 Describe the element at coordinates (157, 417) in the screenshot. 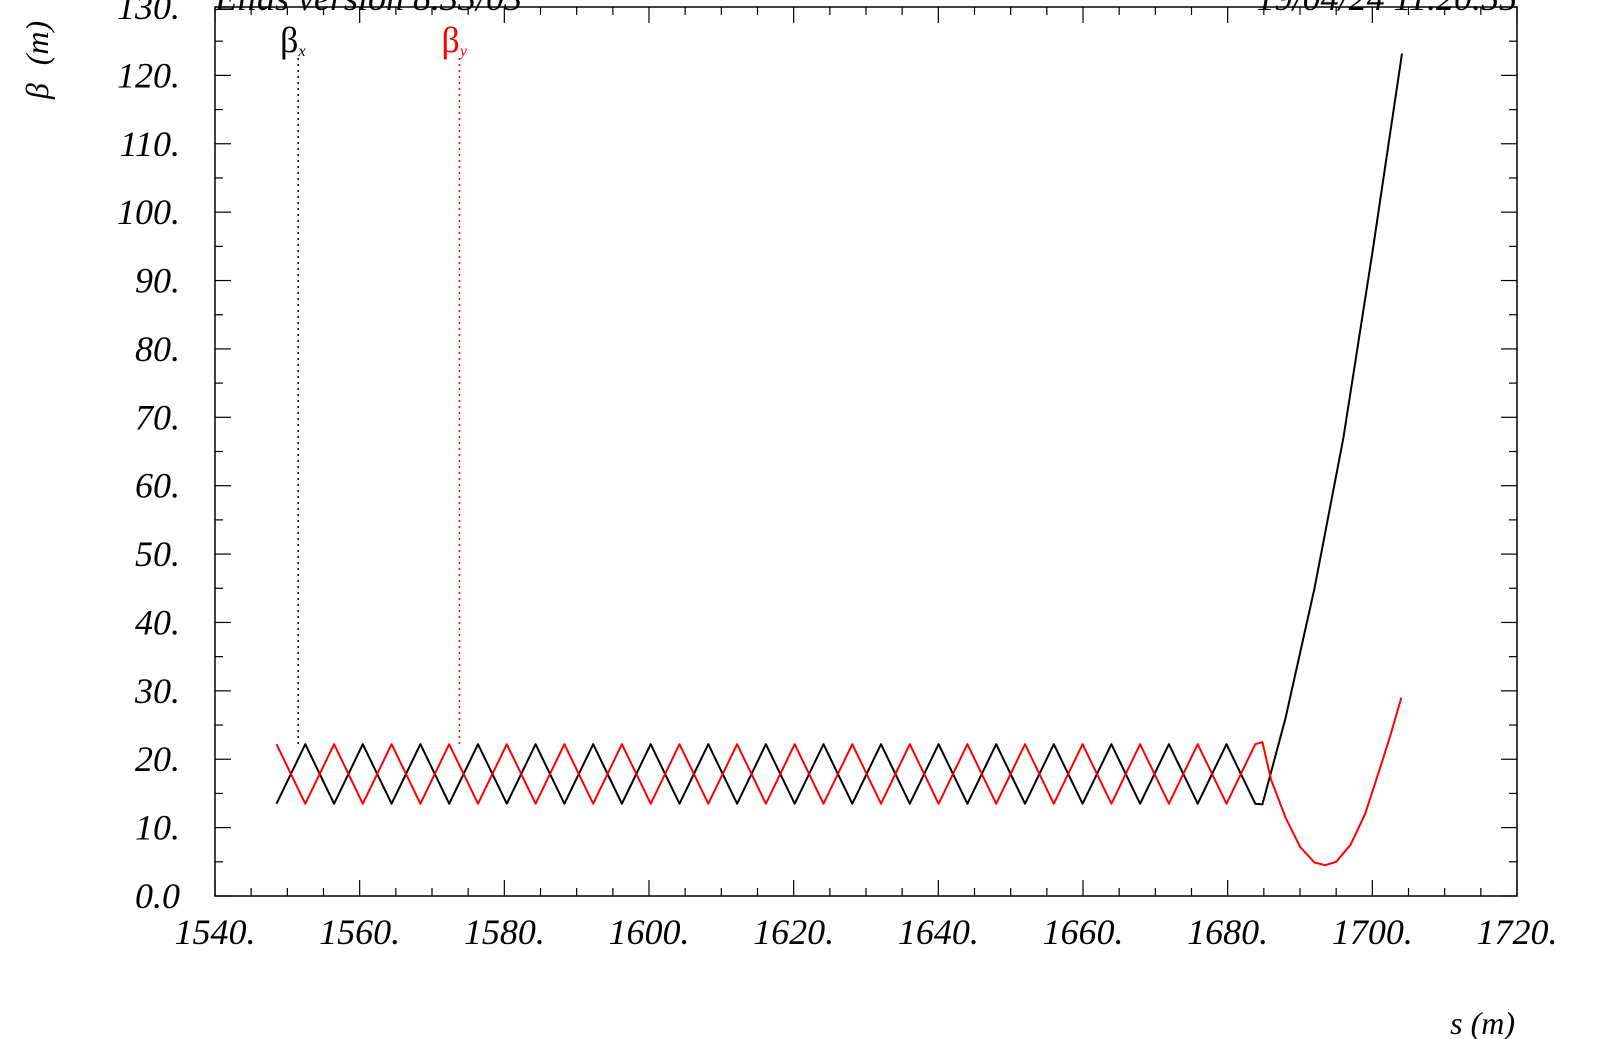

I see `y-tick-label: 70.` at that location.